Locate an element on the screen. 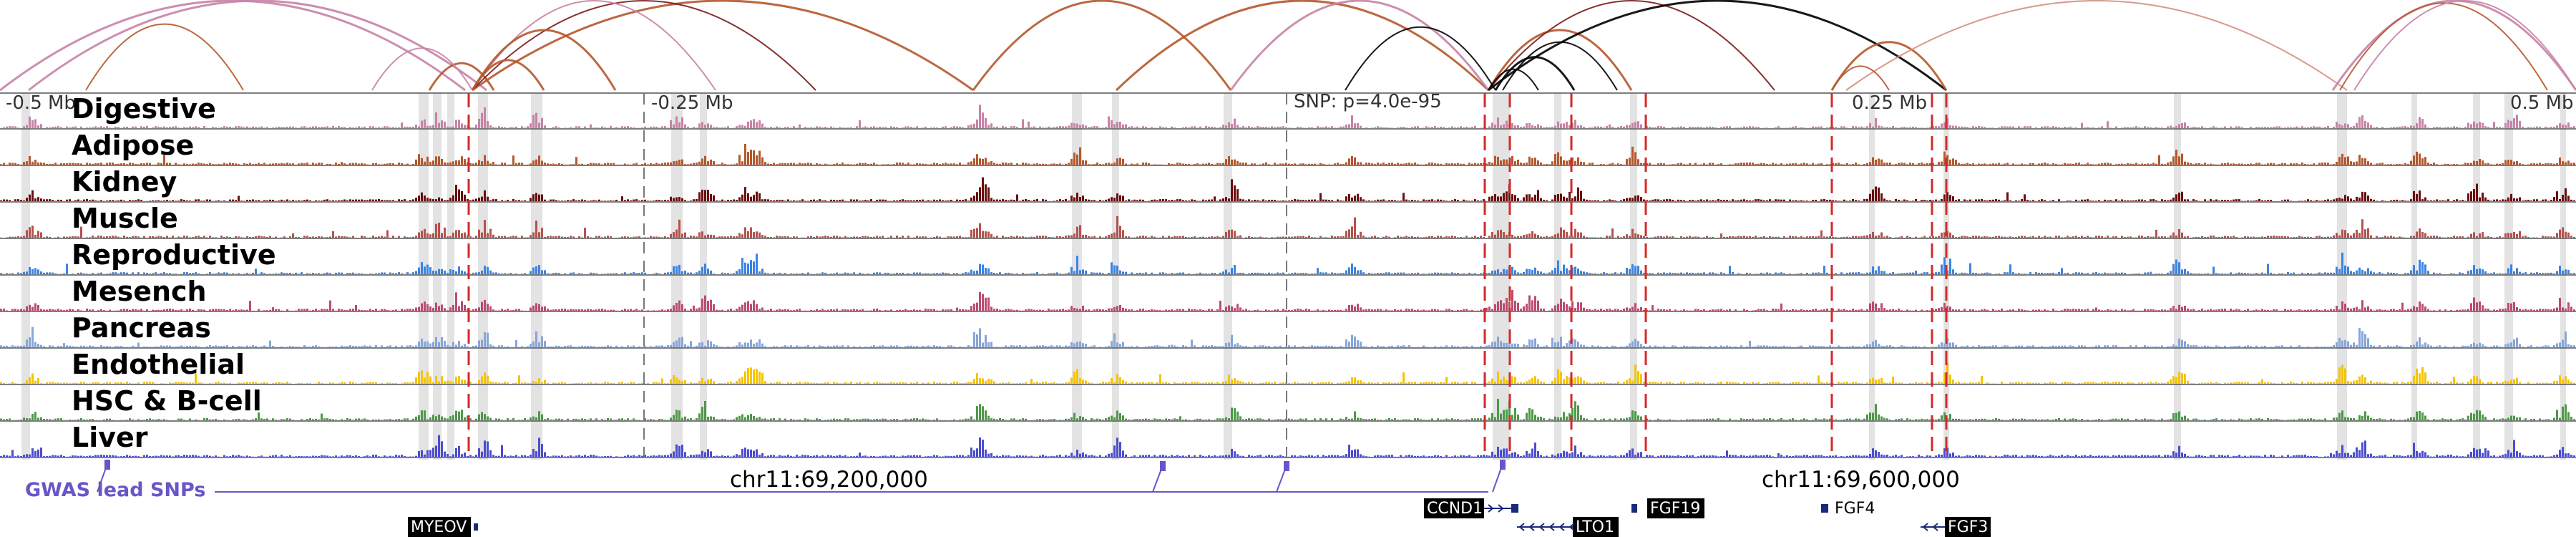 The image size is (2576, 537). snp-label: SNP: p=4.0e-95 is located at coordinates (1368, 101).